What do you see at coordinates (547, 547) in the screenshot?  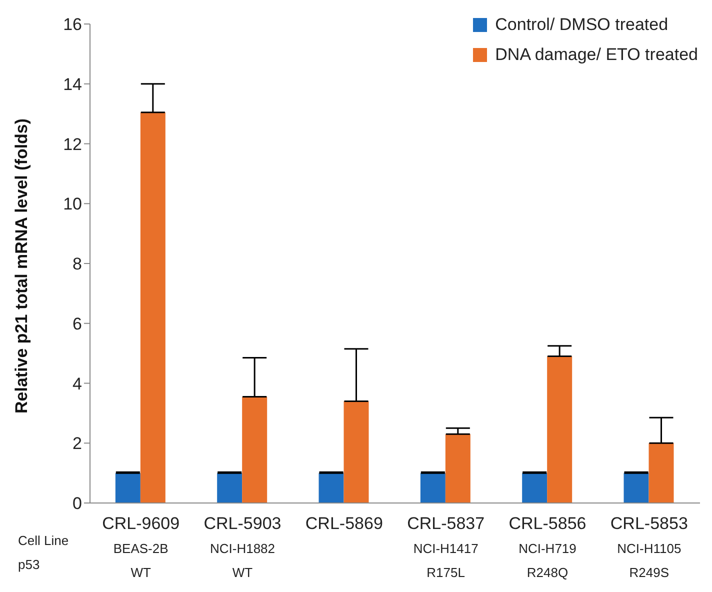 I see `x-tick-label: CRL-5856 NCI-H719 R248Q` at bounding box center [547, 547].